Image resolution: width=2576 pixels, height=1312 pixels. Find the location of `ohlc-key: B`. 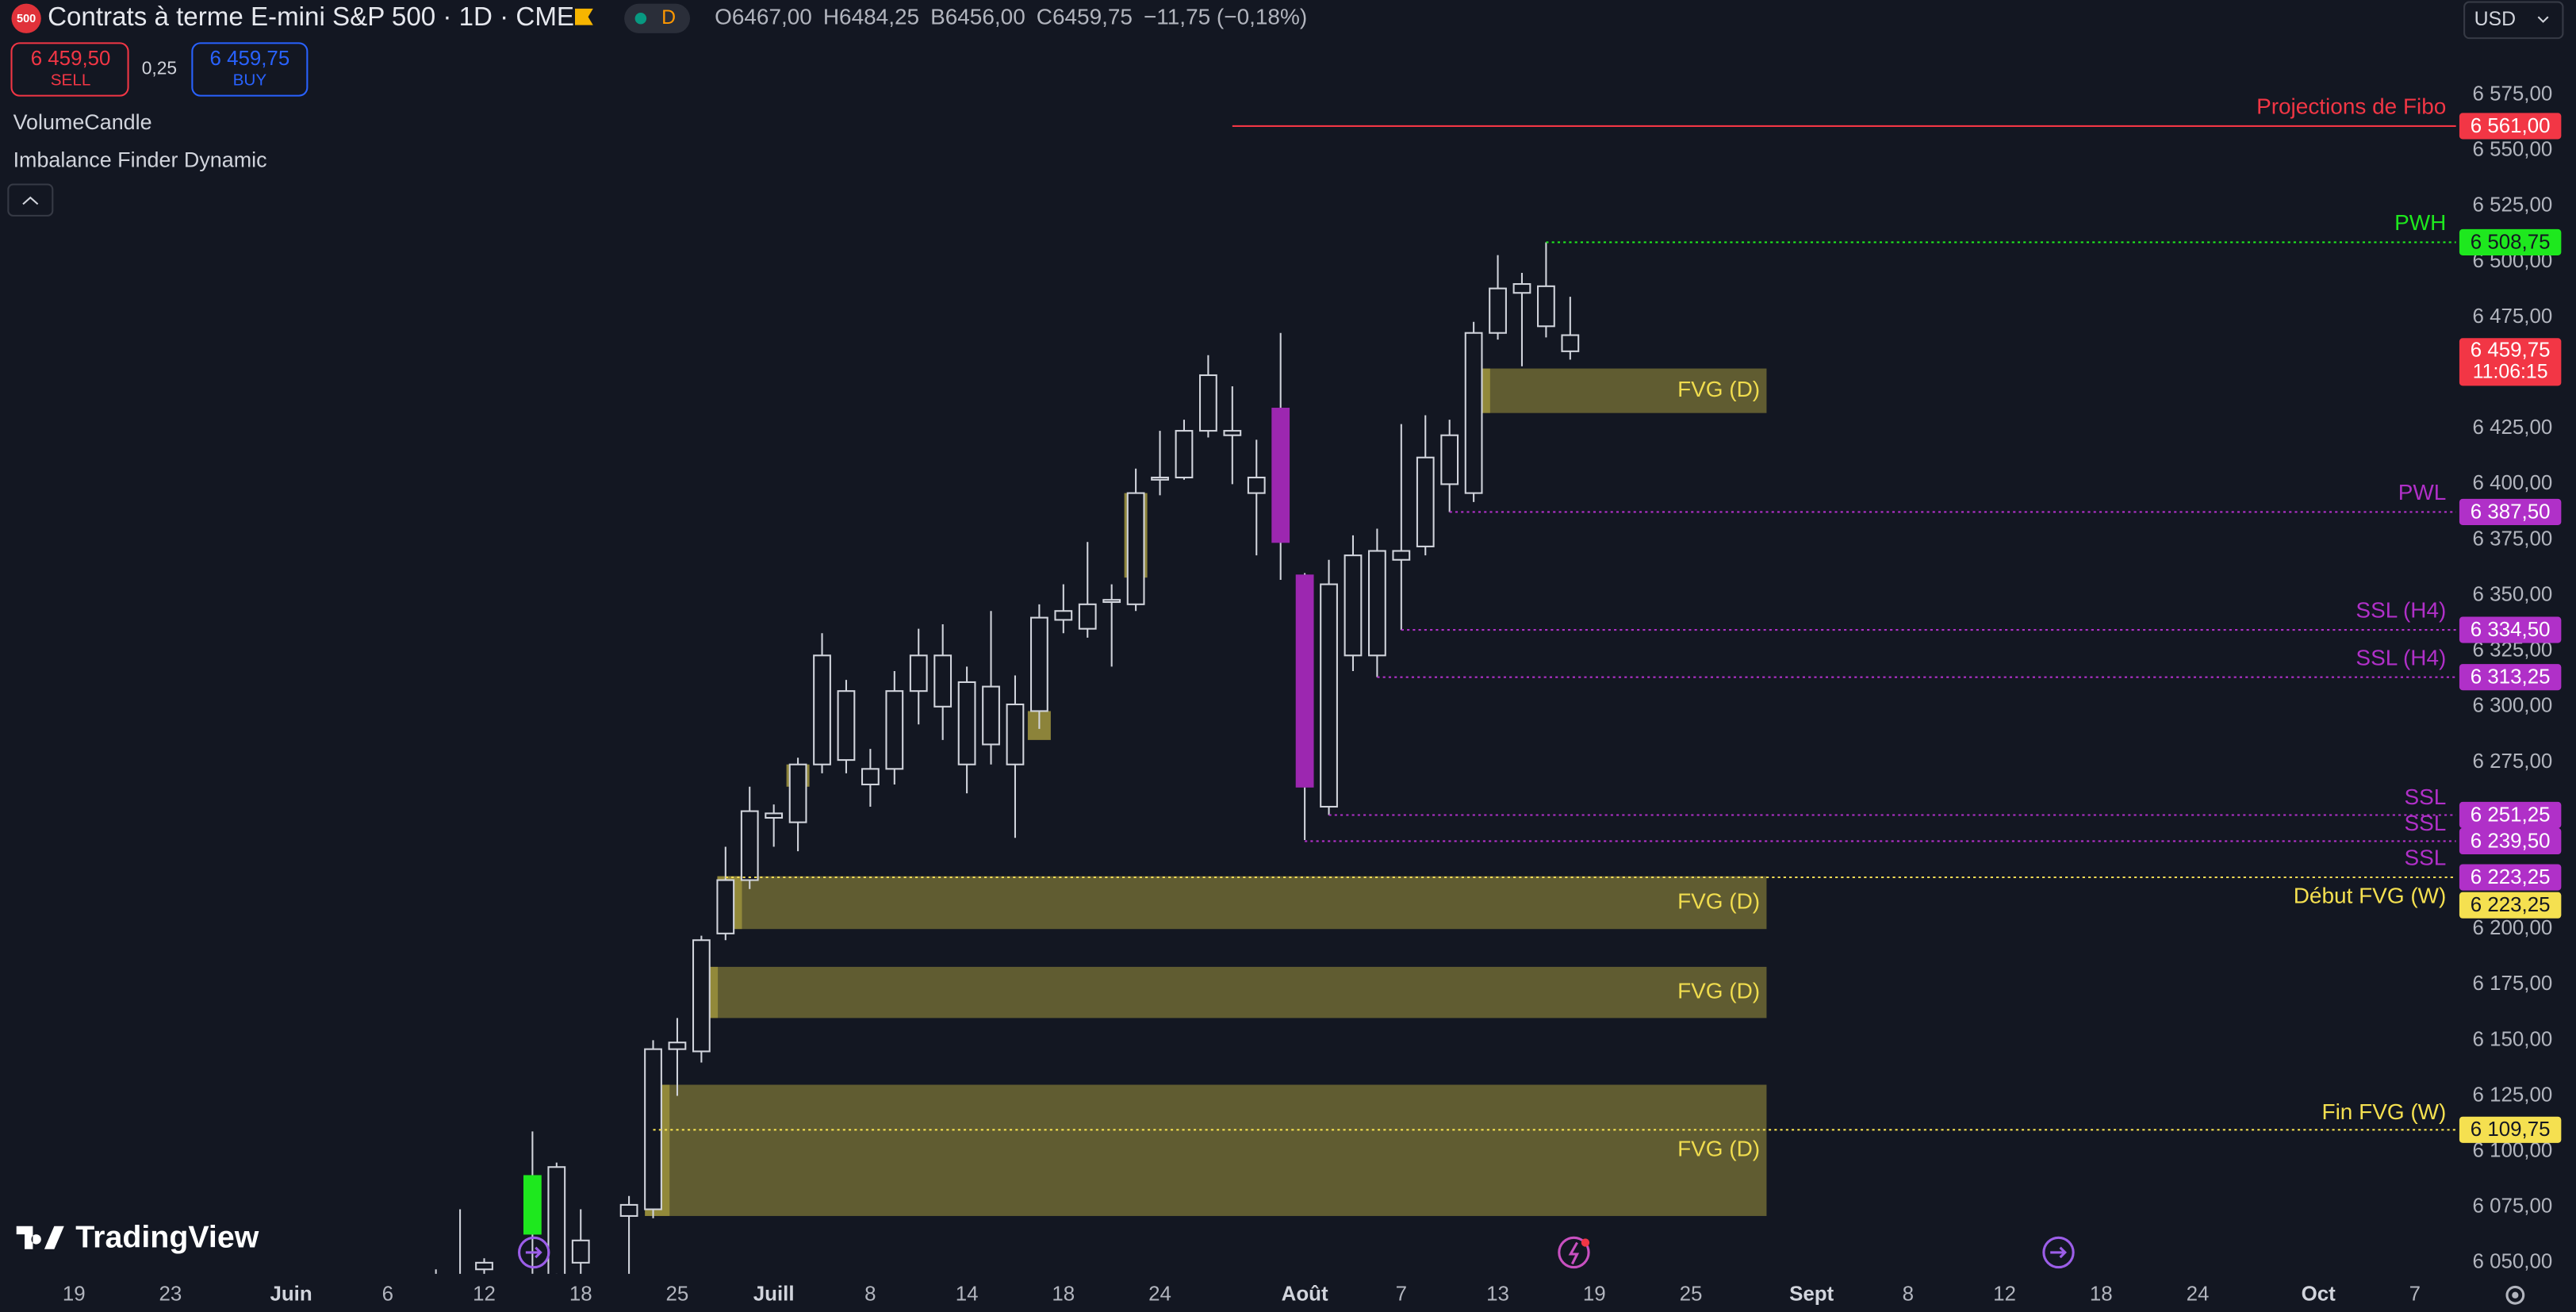

ohlc-key: B is located at coordinates (938, 17).